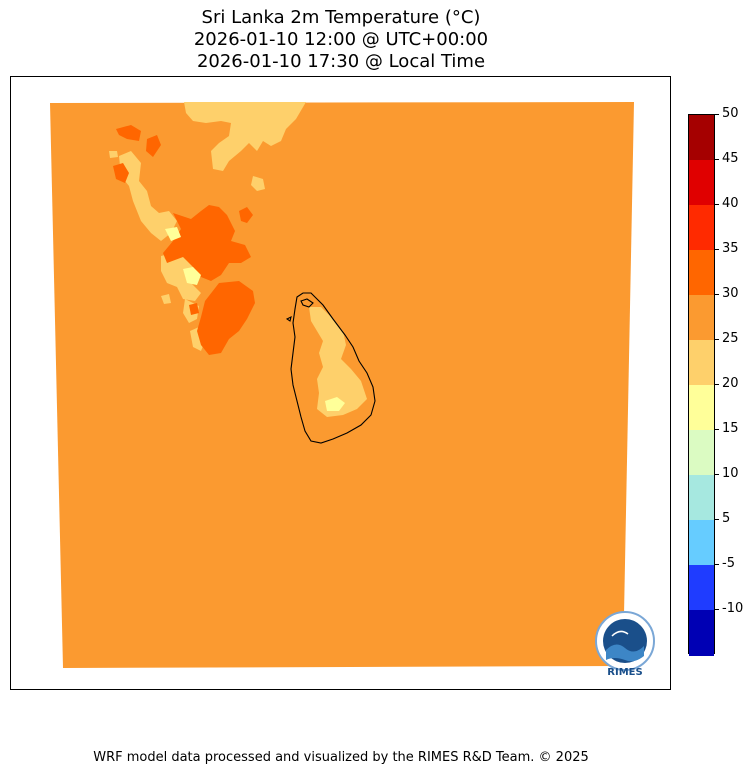  What do you see at coordinates (730, 158) in the screenshot?
I see `colorbar-tick-label: 45` at bounding box center [730, 158].